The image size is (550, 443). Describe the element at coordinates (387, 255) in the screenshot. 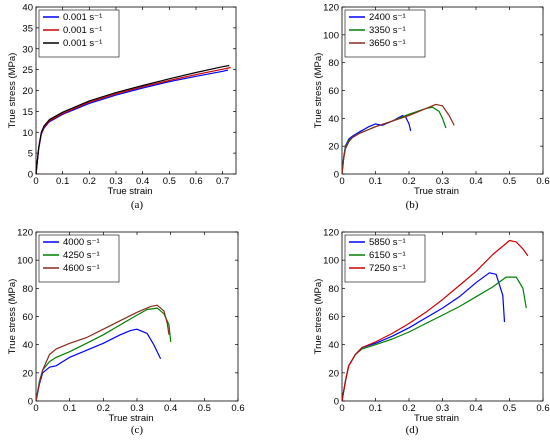

I see `legend-entry: 6150 s⁻¹` at that location.